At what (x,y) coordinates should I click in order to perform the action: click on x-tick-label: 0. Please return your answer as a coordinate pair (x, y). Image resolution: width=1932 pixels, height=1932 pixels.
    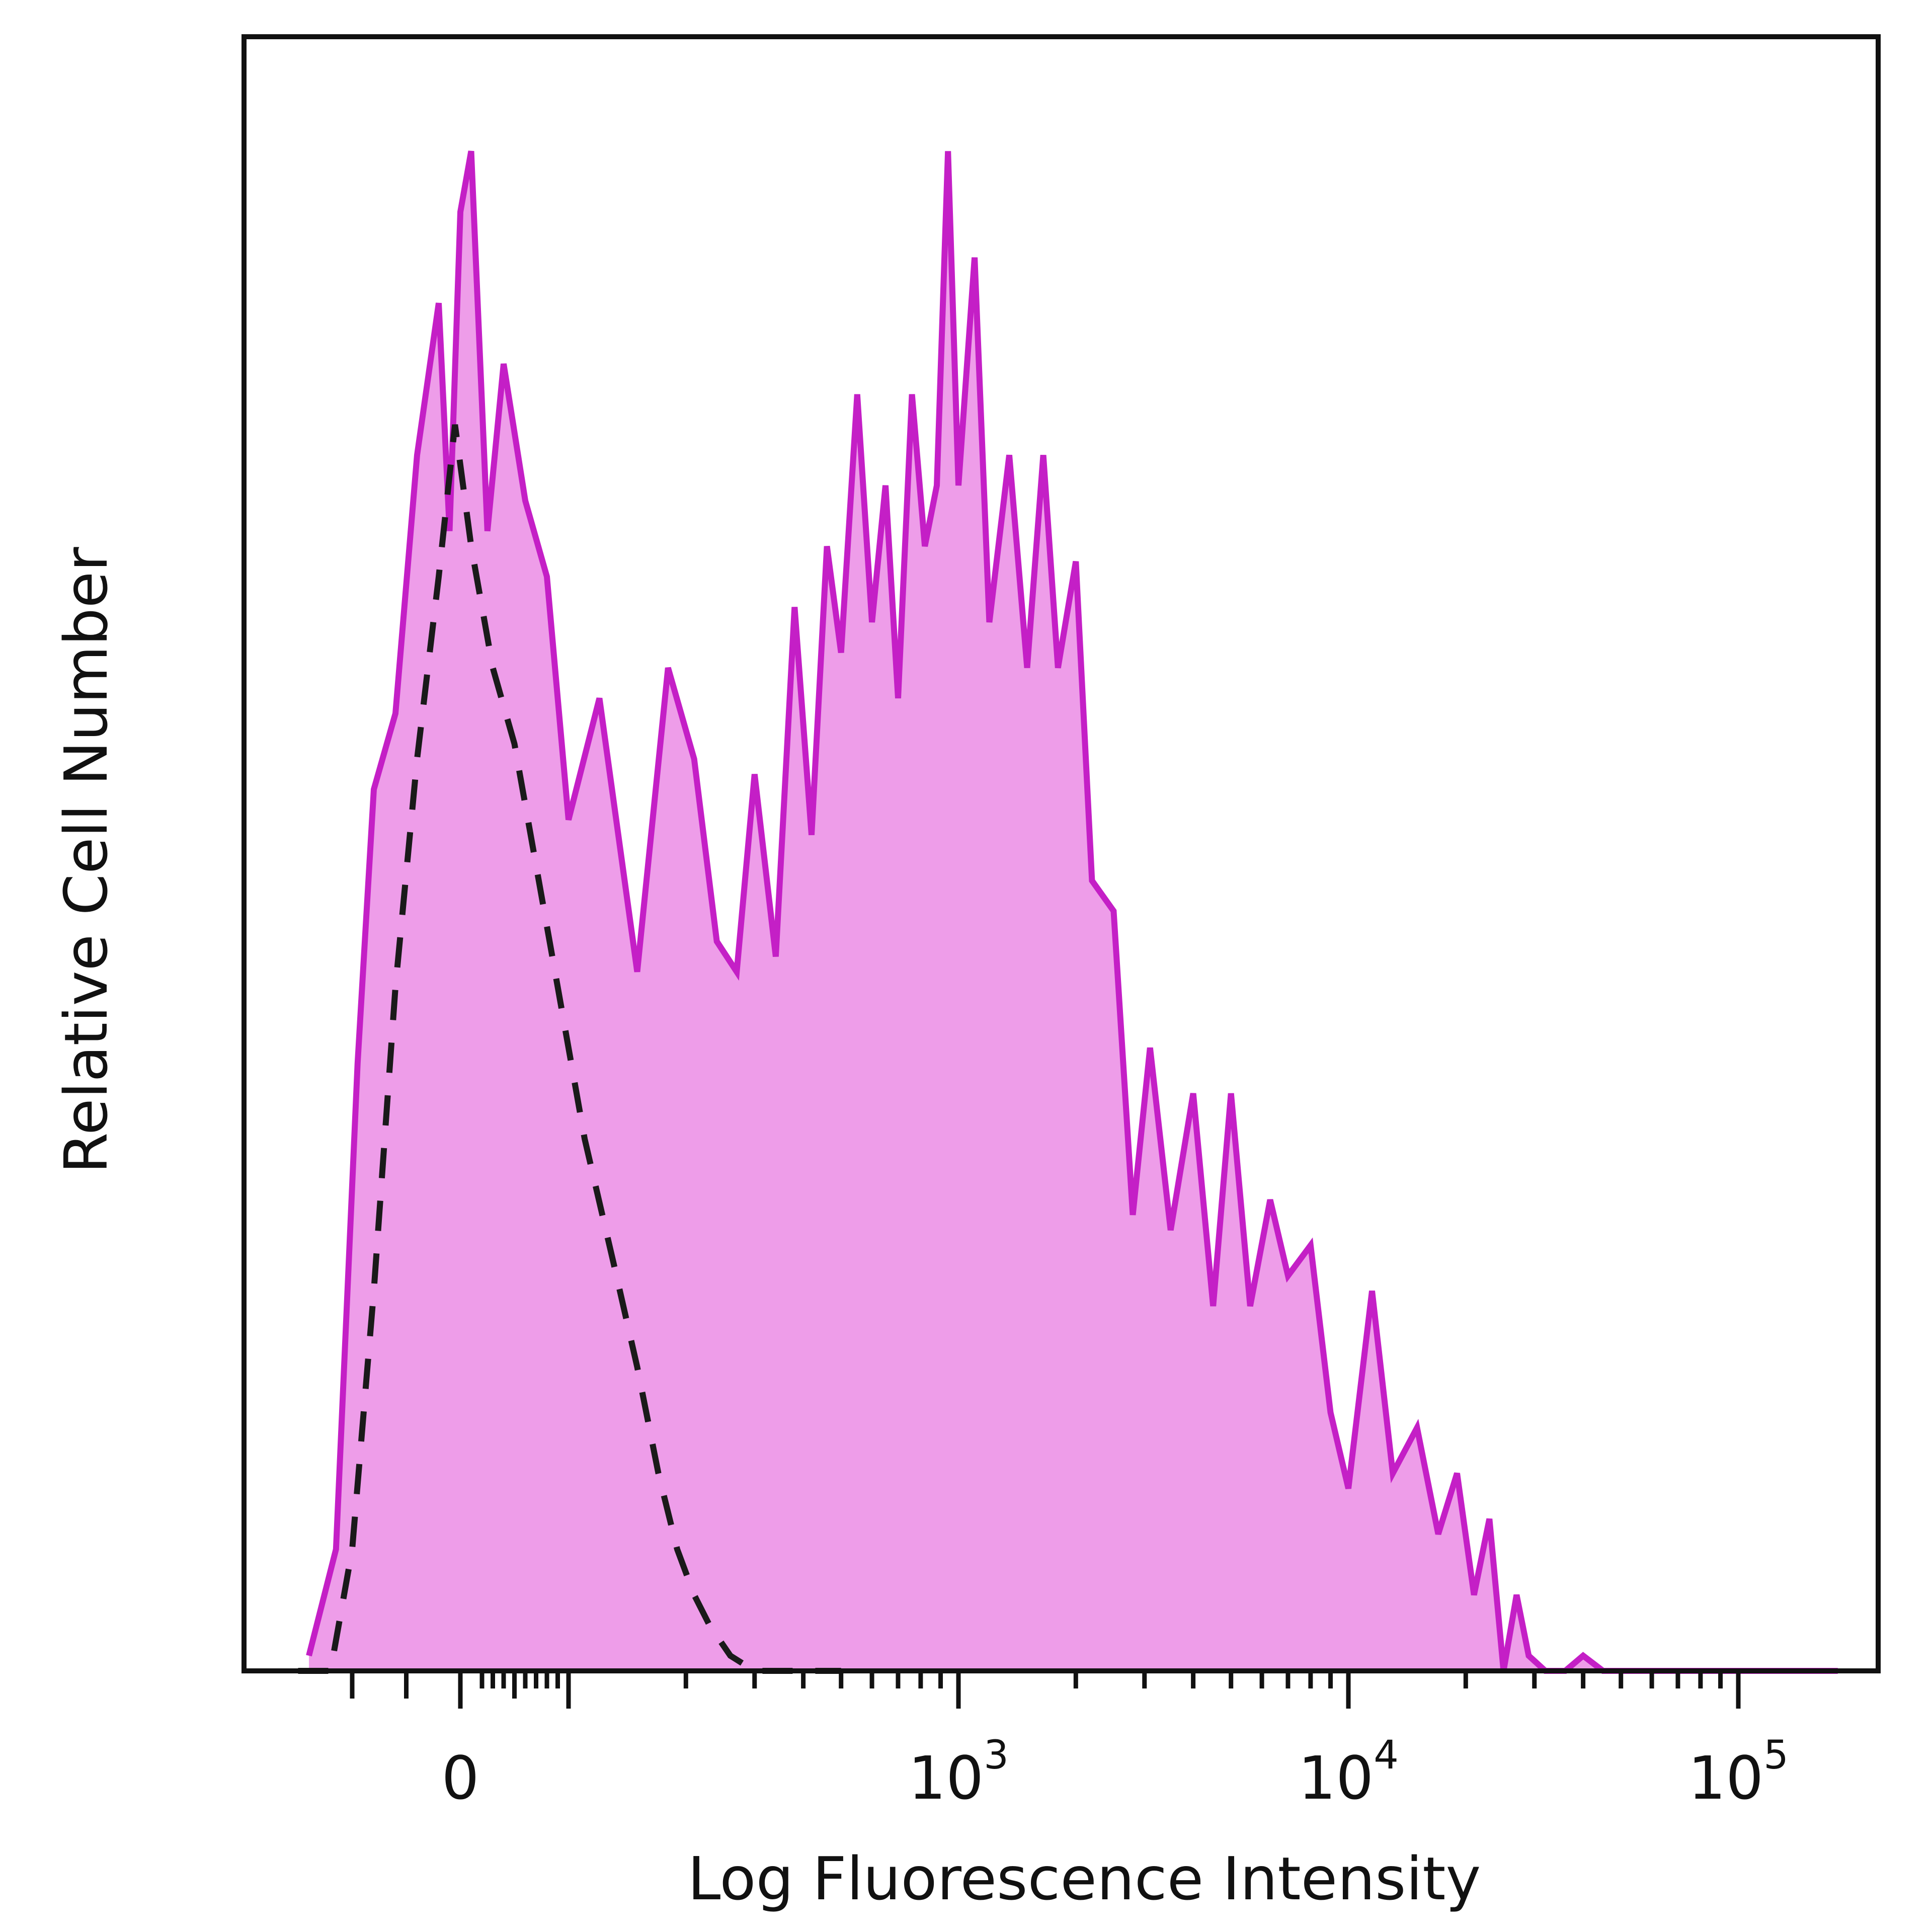
    Looking at the image, I should click on (460, 1778).